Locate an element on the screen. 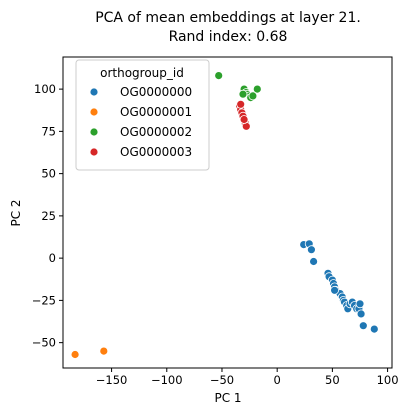 The width and height of the screenshot is (400, 414). legend-entry-label: OG0000000 is located at coordinates (156, 92).